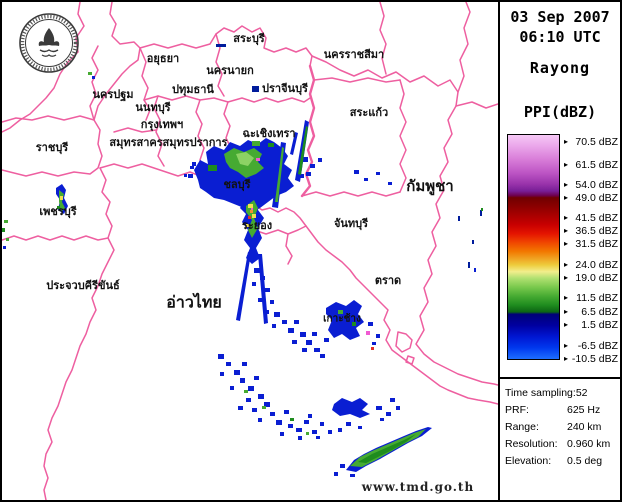 This screenshot has width=622, height=502. I want to click on dbz-scale-label: ▸ 11.5 dBZ, so click(591, 298).